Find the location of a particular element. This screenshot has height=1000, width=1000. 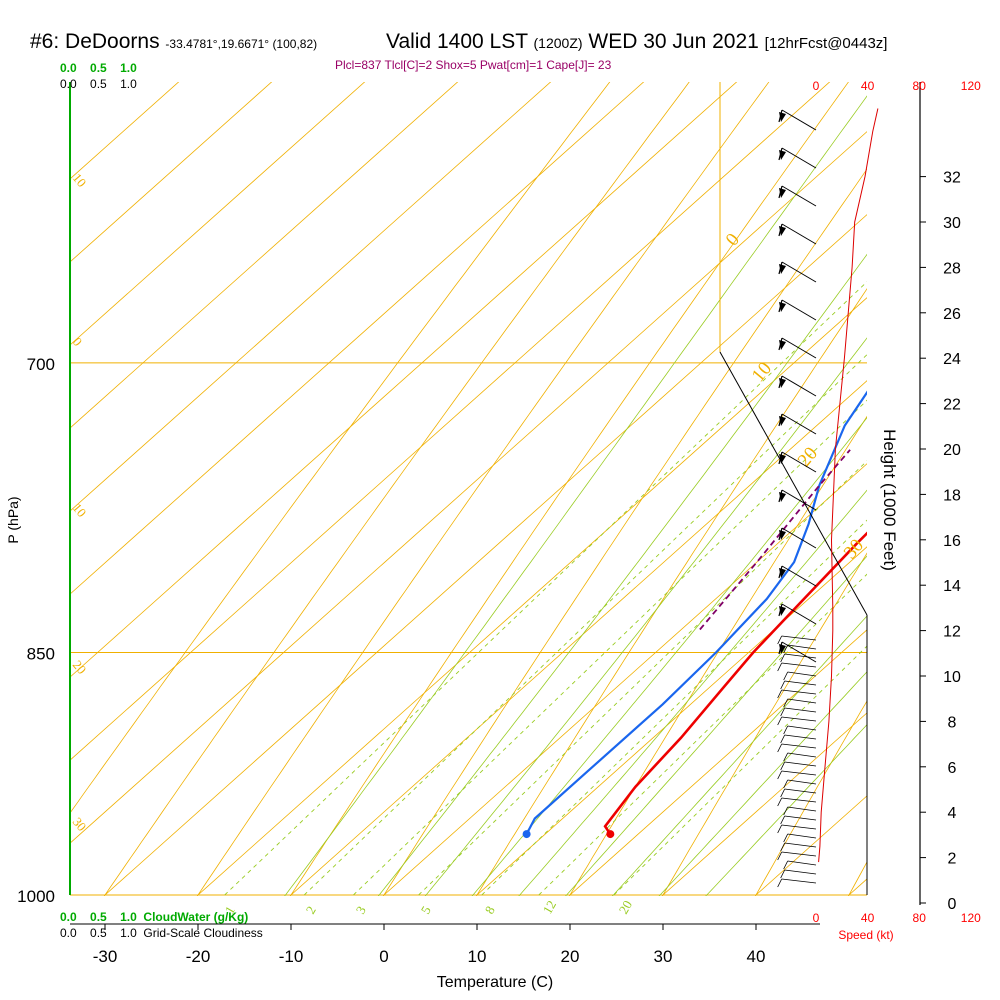

cloudwater-scale-top: 0.0 0.5 1.0 is located at coordinates (98, 68).